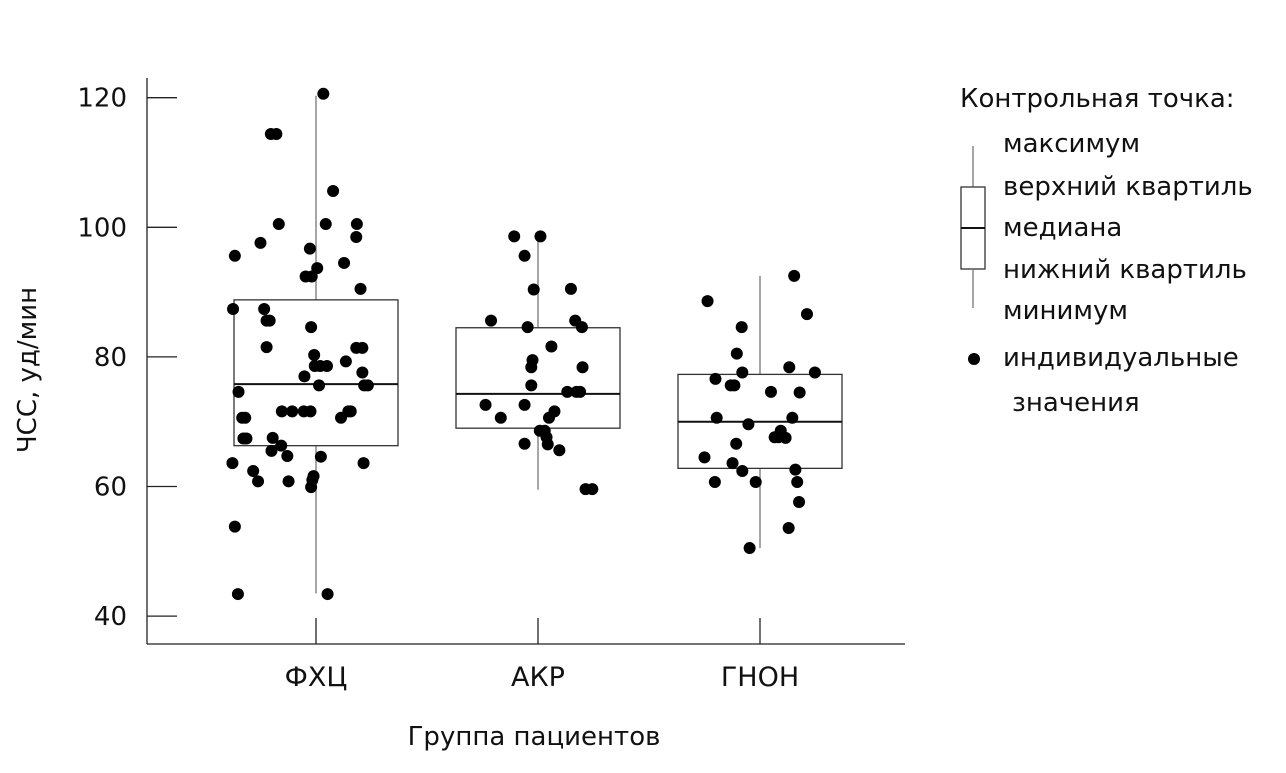  What do you see at coordinates (316, 373) in the screenshot?
I see `box-iqr` at bounding box center [316, 373].